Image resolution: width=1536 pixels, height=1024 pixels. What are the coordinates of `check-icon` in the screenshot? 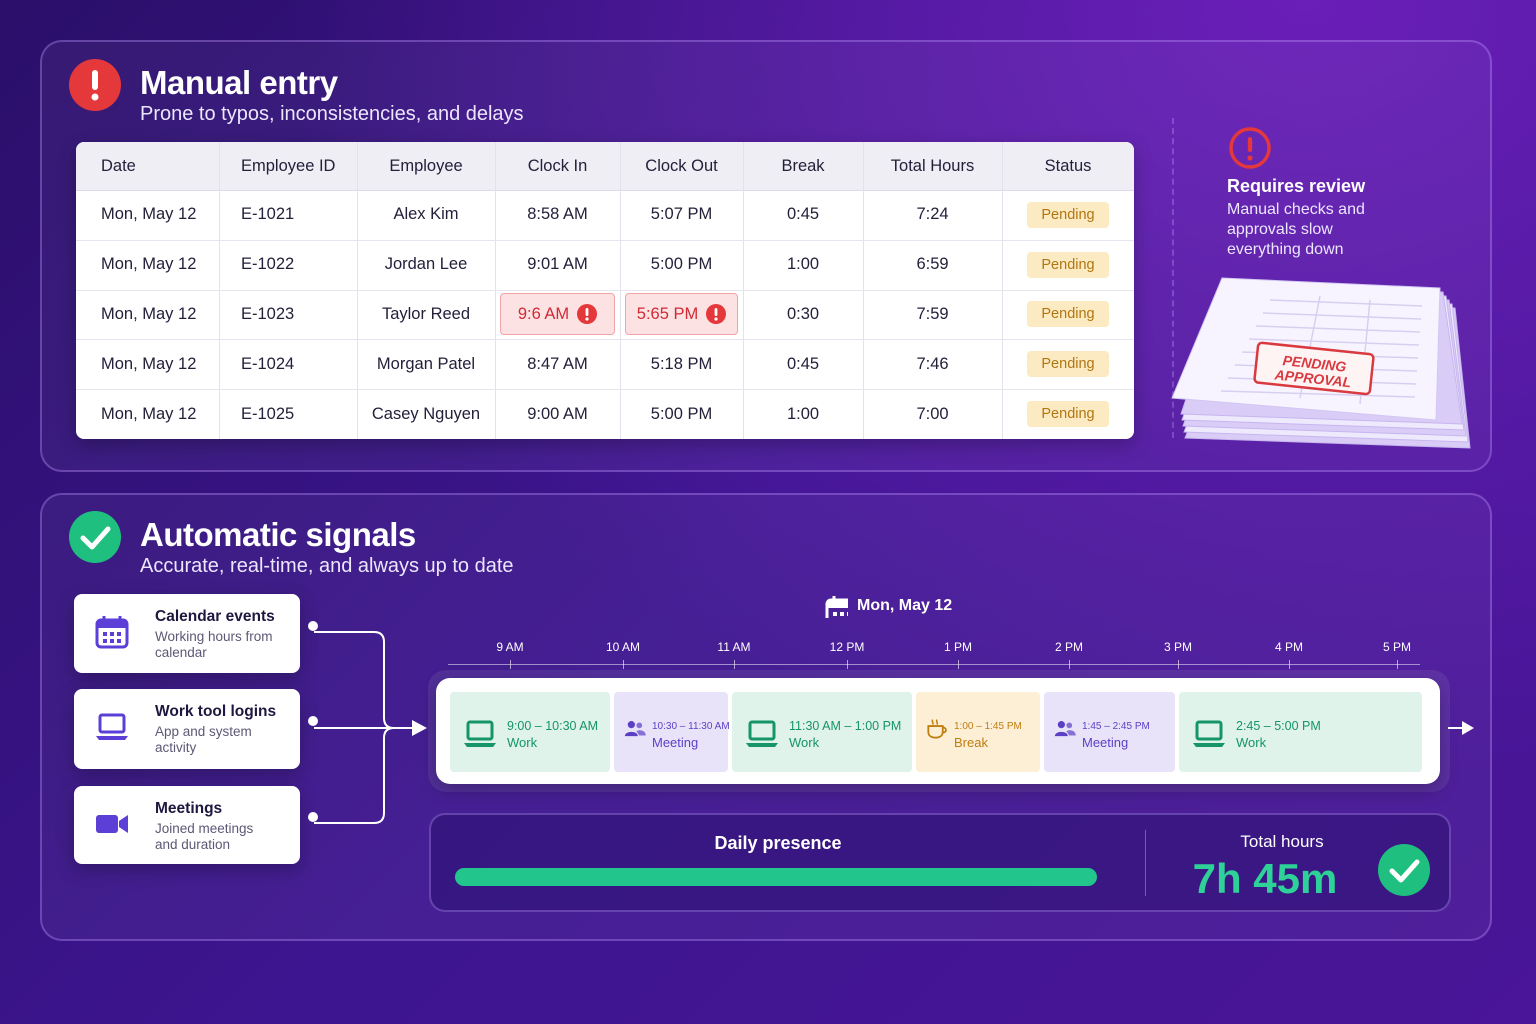 It's located at (95, 537).